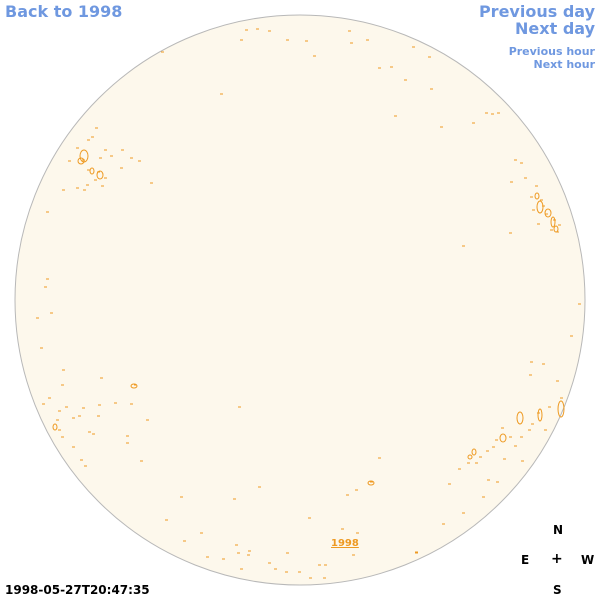  What do you see at coordinates (555, 28) in the screenshot?
I see `next-day-link: Next day` at bounding box center [555, 28].